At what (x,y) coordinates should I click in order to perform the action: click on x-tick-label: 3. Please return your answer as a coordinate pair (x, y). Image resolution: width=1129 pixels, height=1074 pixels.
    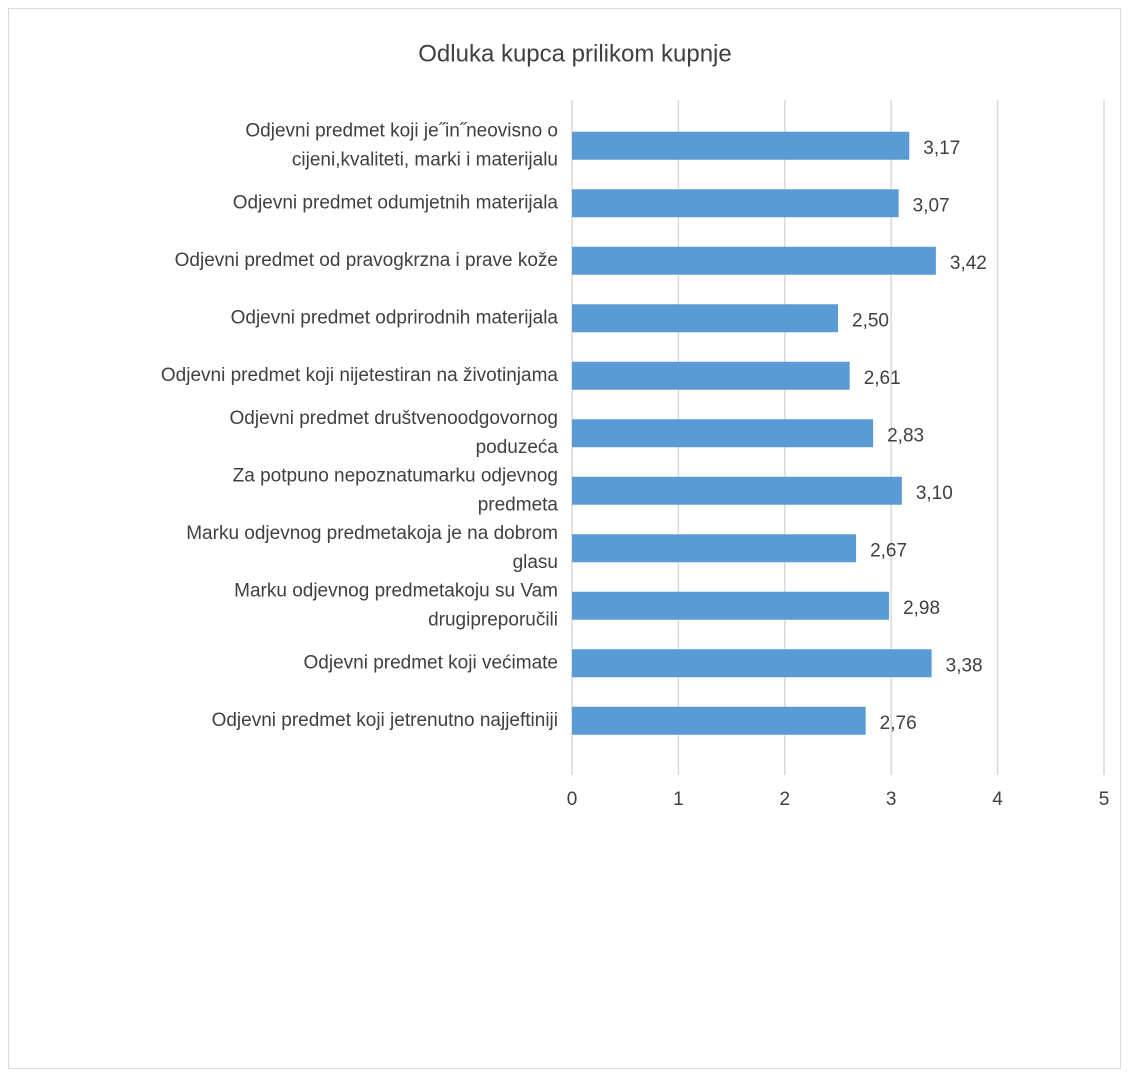
    Looking at the image, I should click on (891, 799).